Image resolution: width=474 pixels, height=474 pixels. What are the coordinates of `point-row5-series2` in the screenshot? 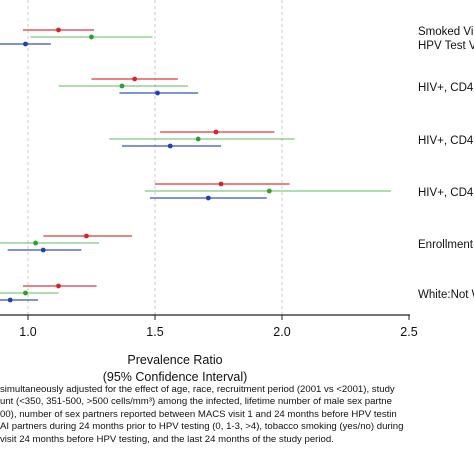 It's located at (36, 243).